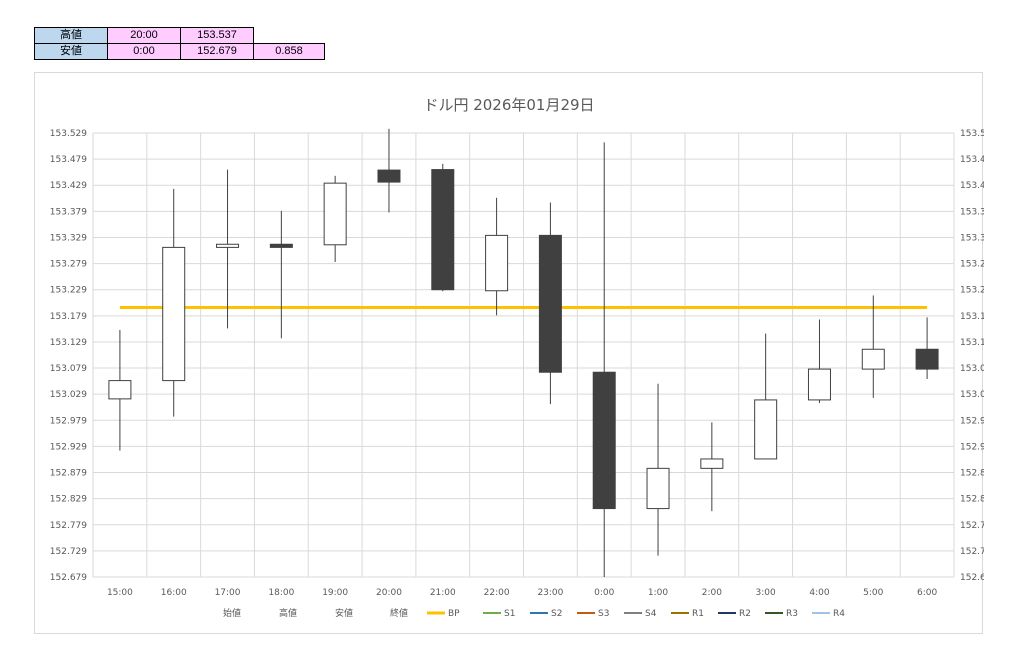 The image size is (1024, 662). What do you see at coordinates (972, 395) in the screenshot?
I see `y-tick-label-right: 153.029` at bounding box center [972, 395].